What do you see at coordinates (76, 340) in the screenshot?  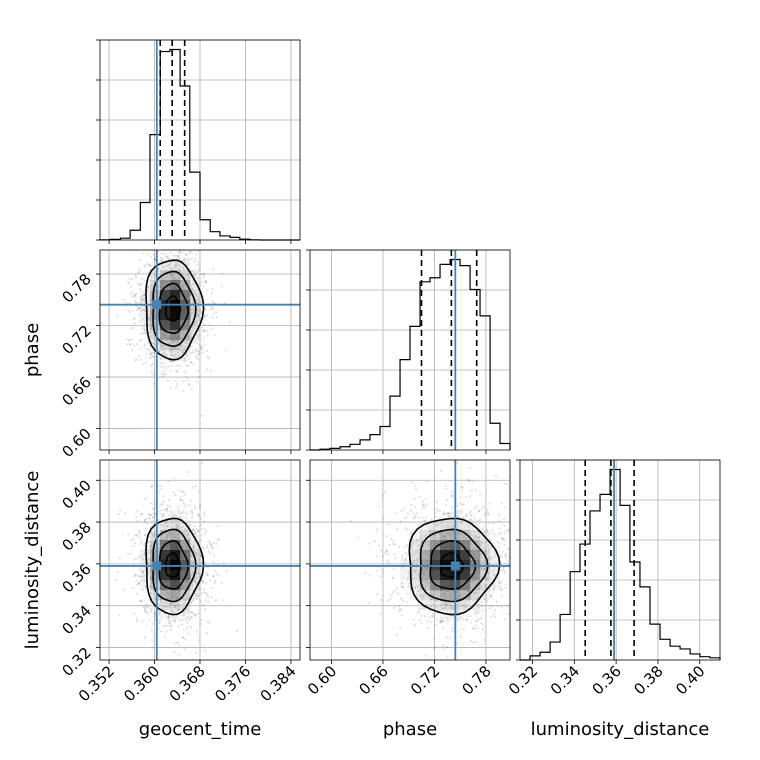 I see `y-tick-label: 0.72` at bounding box center [76, 340].